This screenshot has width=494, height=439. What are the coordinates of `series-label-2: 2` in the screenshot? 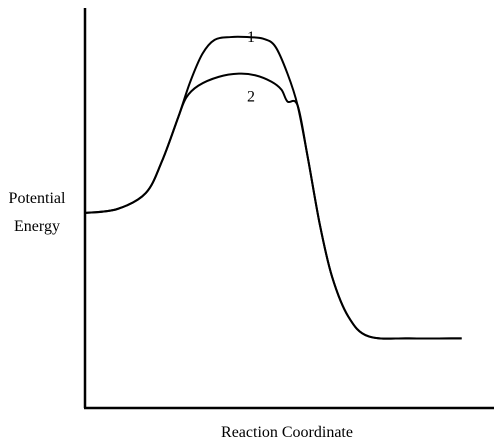 It's located at (251, 97).